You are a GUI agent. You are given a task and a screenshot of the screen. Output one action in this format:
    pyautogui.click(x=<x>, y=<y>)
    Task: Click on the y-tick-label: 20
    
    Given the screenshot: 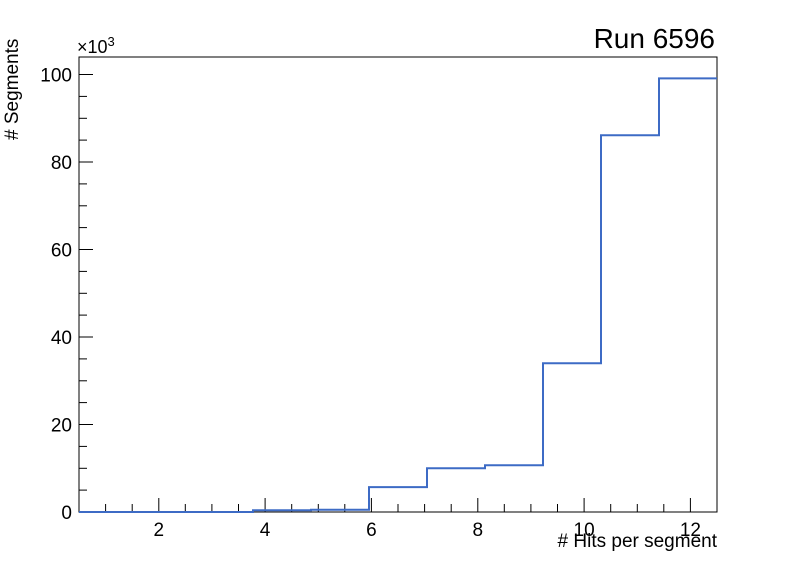 What is the action you would take?
    pyautogui.click(x=61, y=426)
    